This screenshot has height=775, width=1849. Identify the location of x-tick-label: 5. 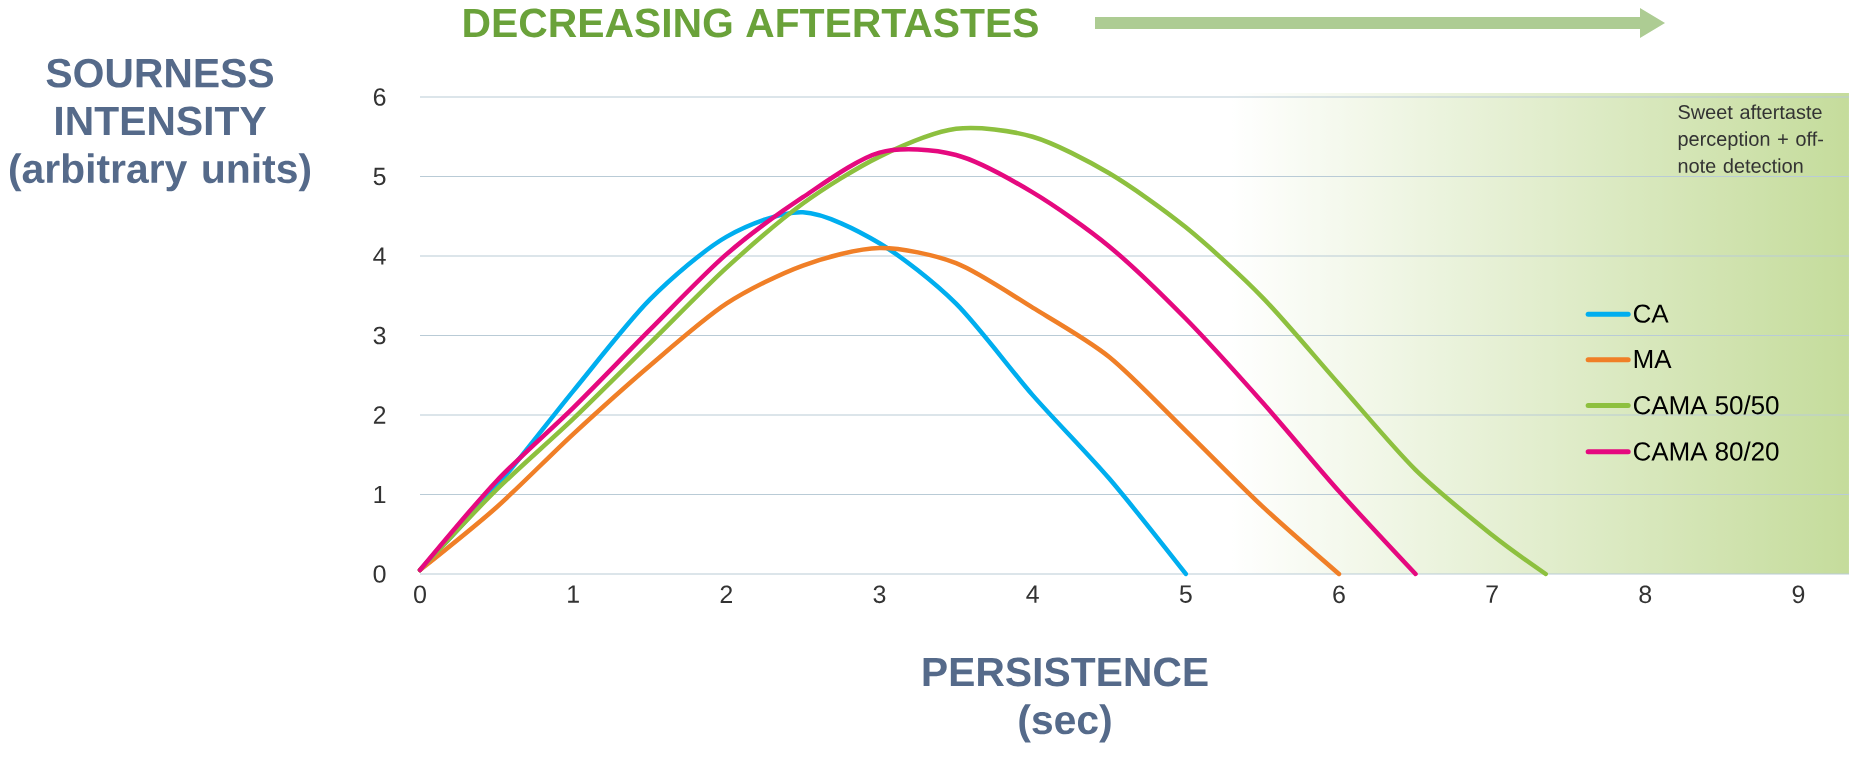
(1185, 594).